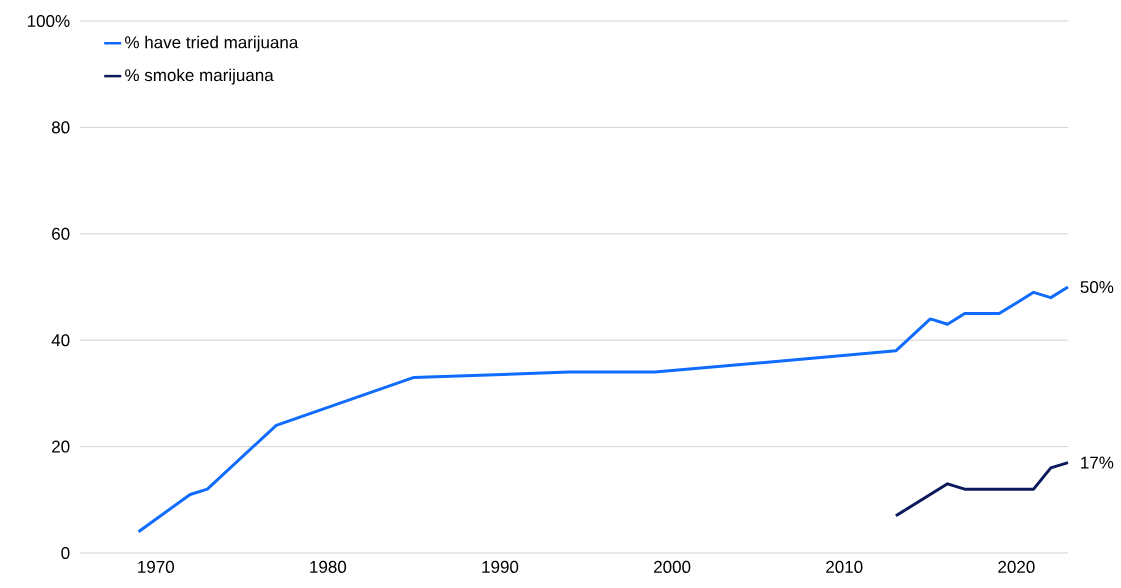 The image size is (1121, 588). Describe the element at coordinates (60, 340) in the screenshot. I see `y-tick-label: 40` at that location.